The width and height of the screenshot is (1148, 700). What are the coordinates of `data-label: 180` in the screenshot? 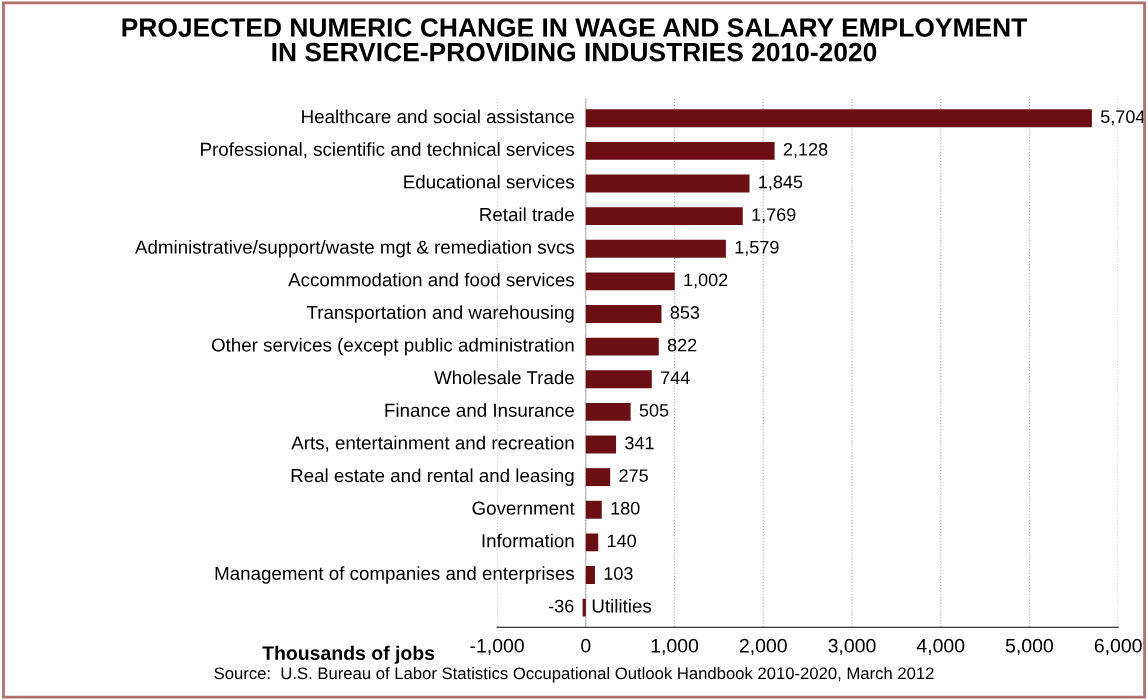 It's located at (625, 508).